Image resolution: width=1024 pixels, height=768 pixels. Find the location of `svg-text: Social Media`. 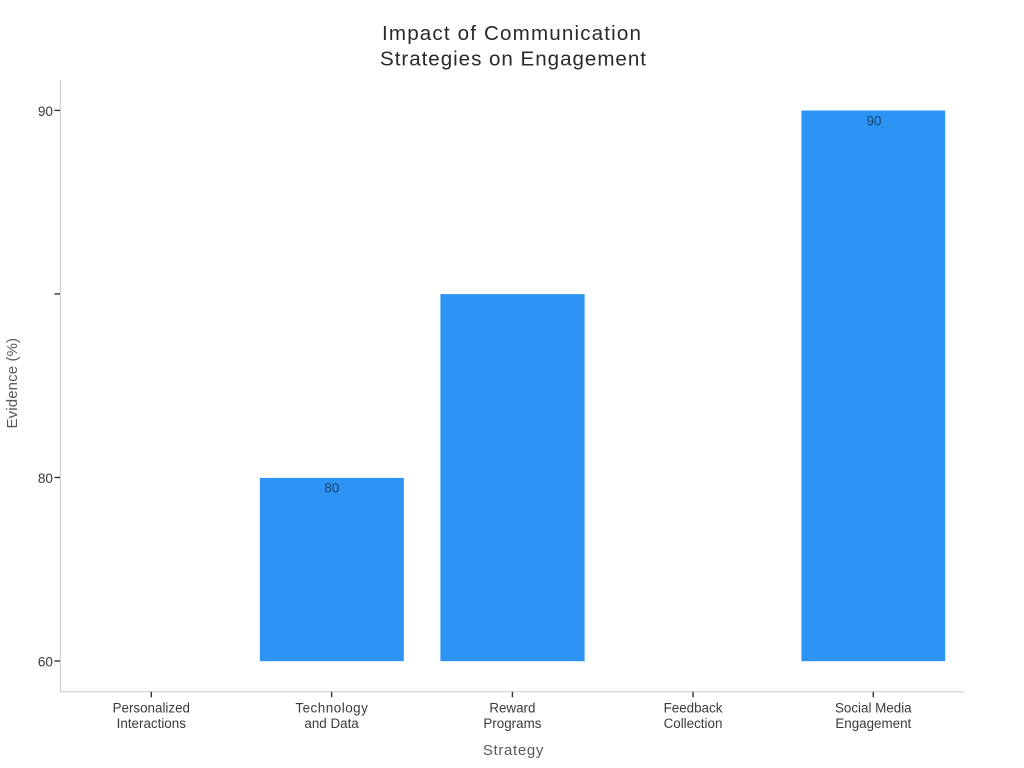

svg-text: Social Media is located at coordinates (873, 708).